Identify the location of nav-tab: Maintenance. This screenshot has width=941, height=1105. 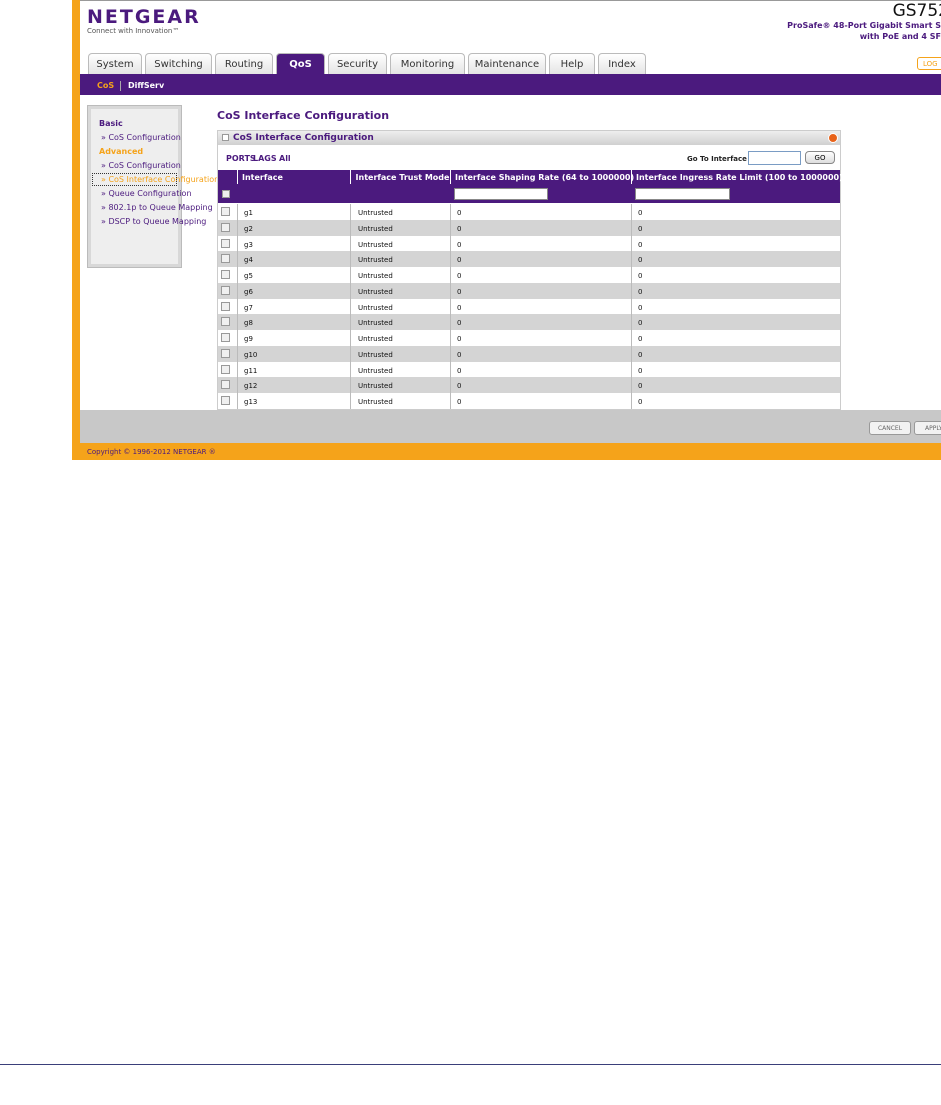
(507, 63).